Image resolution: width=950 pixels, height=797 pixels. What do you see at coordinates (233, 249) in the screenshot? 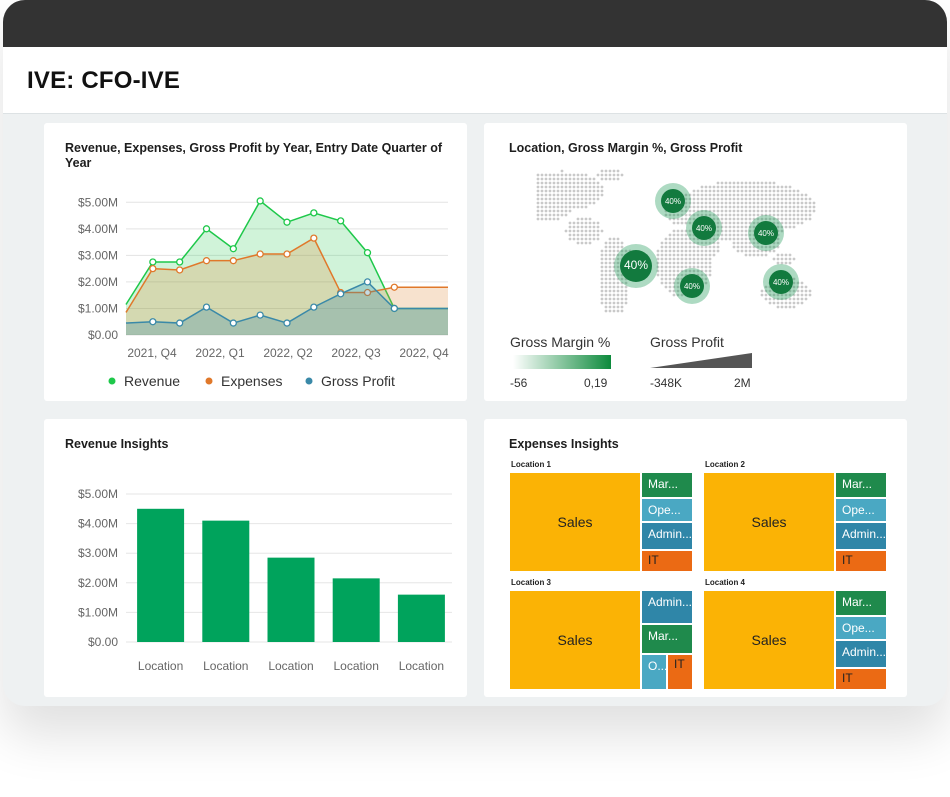
I see `point-revenue` at bounding box center [233, 249].